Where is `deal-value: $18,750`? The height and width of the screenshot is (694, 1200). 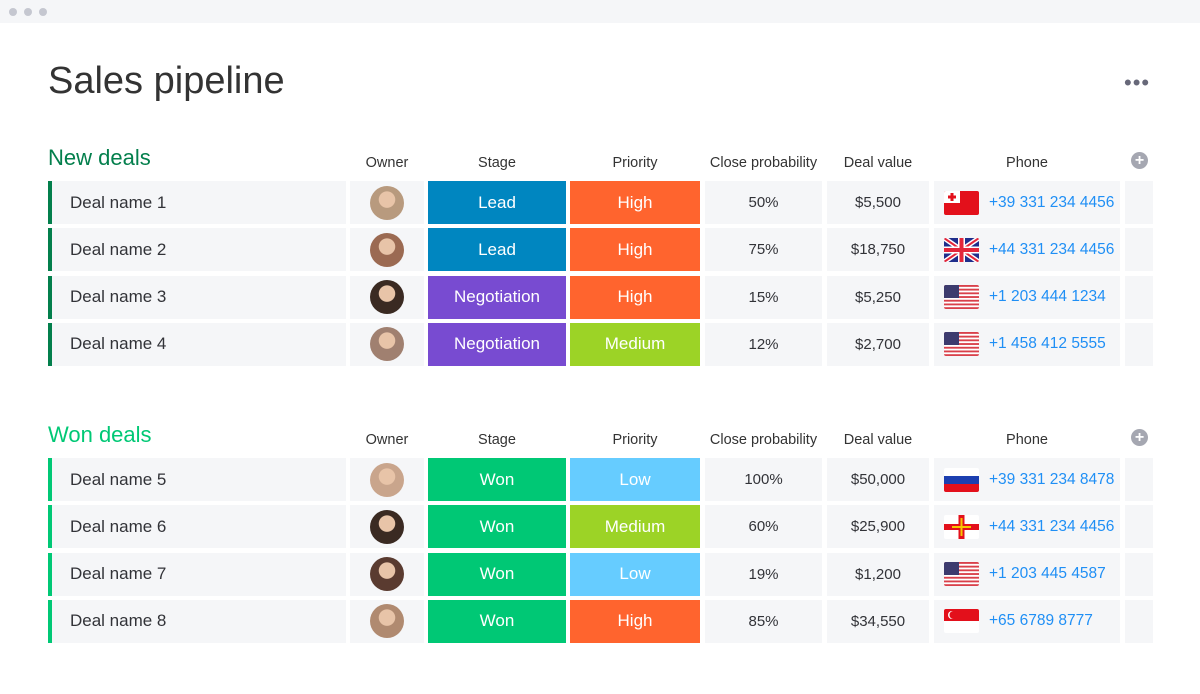
deal-value: $18,750 is located at coordinates (878, 250).